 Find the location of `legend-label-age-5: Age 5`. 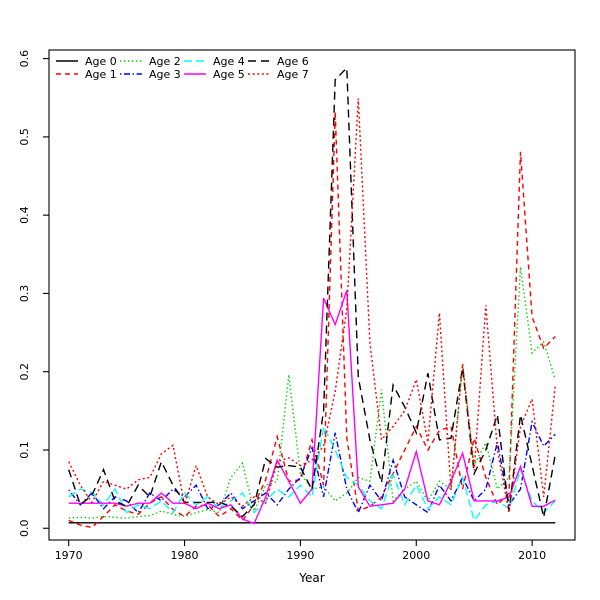

legend-label-age-5: Age 5 is located at coordinates (229, 74).